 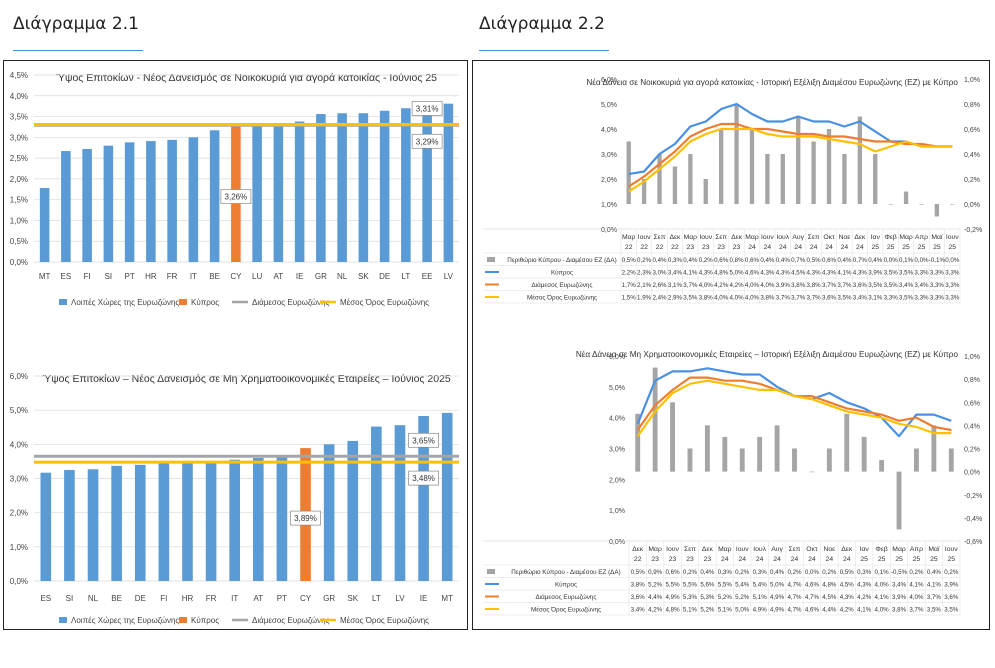 I want to click on legend-item: Κύπρος, so click(x=566, y=585).